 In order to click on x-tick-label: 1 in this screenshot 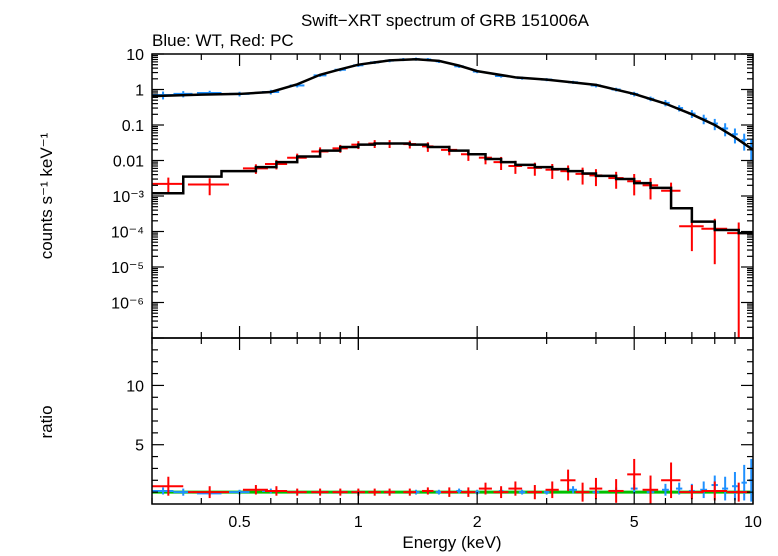, I will do `click(358, 522)`.